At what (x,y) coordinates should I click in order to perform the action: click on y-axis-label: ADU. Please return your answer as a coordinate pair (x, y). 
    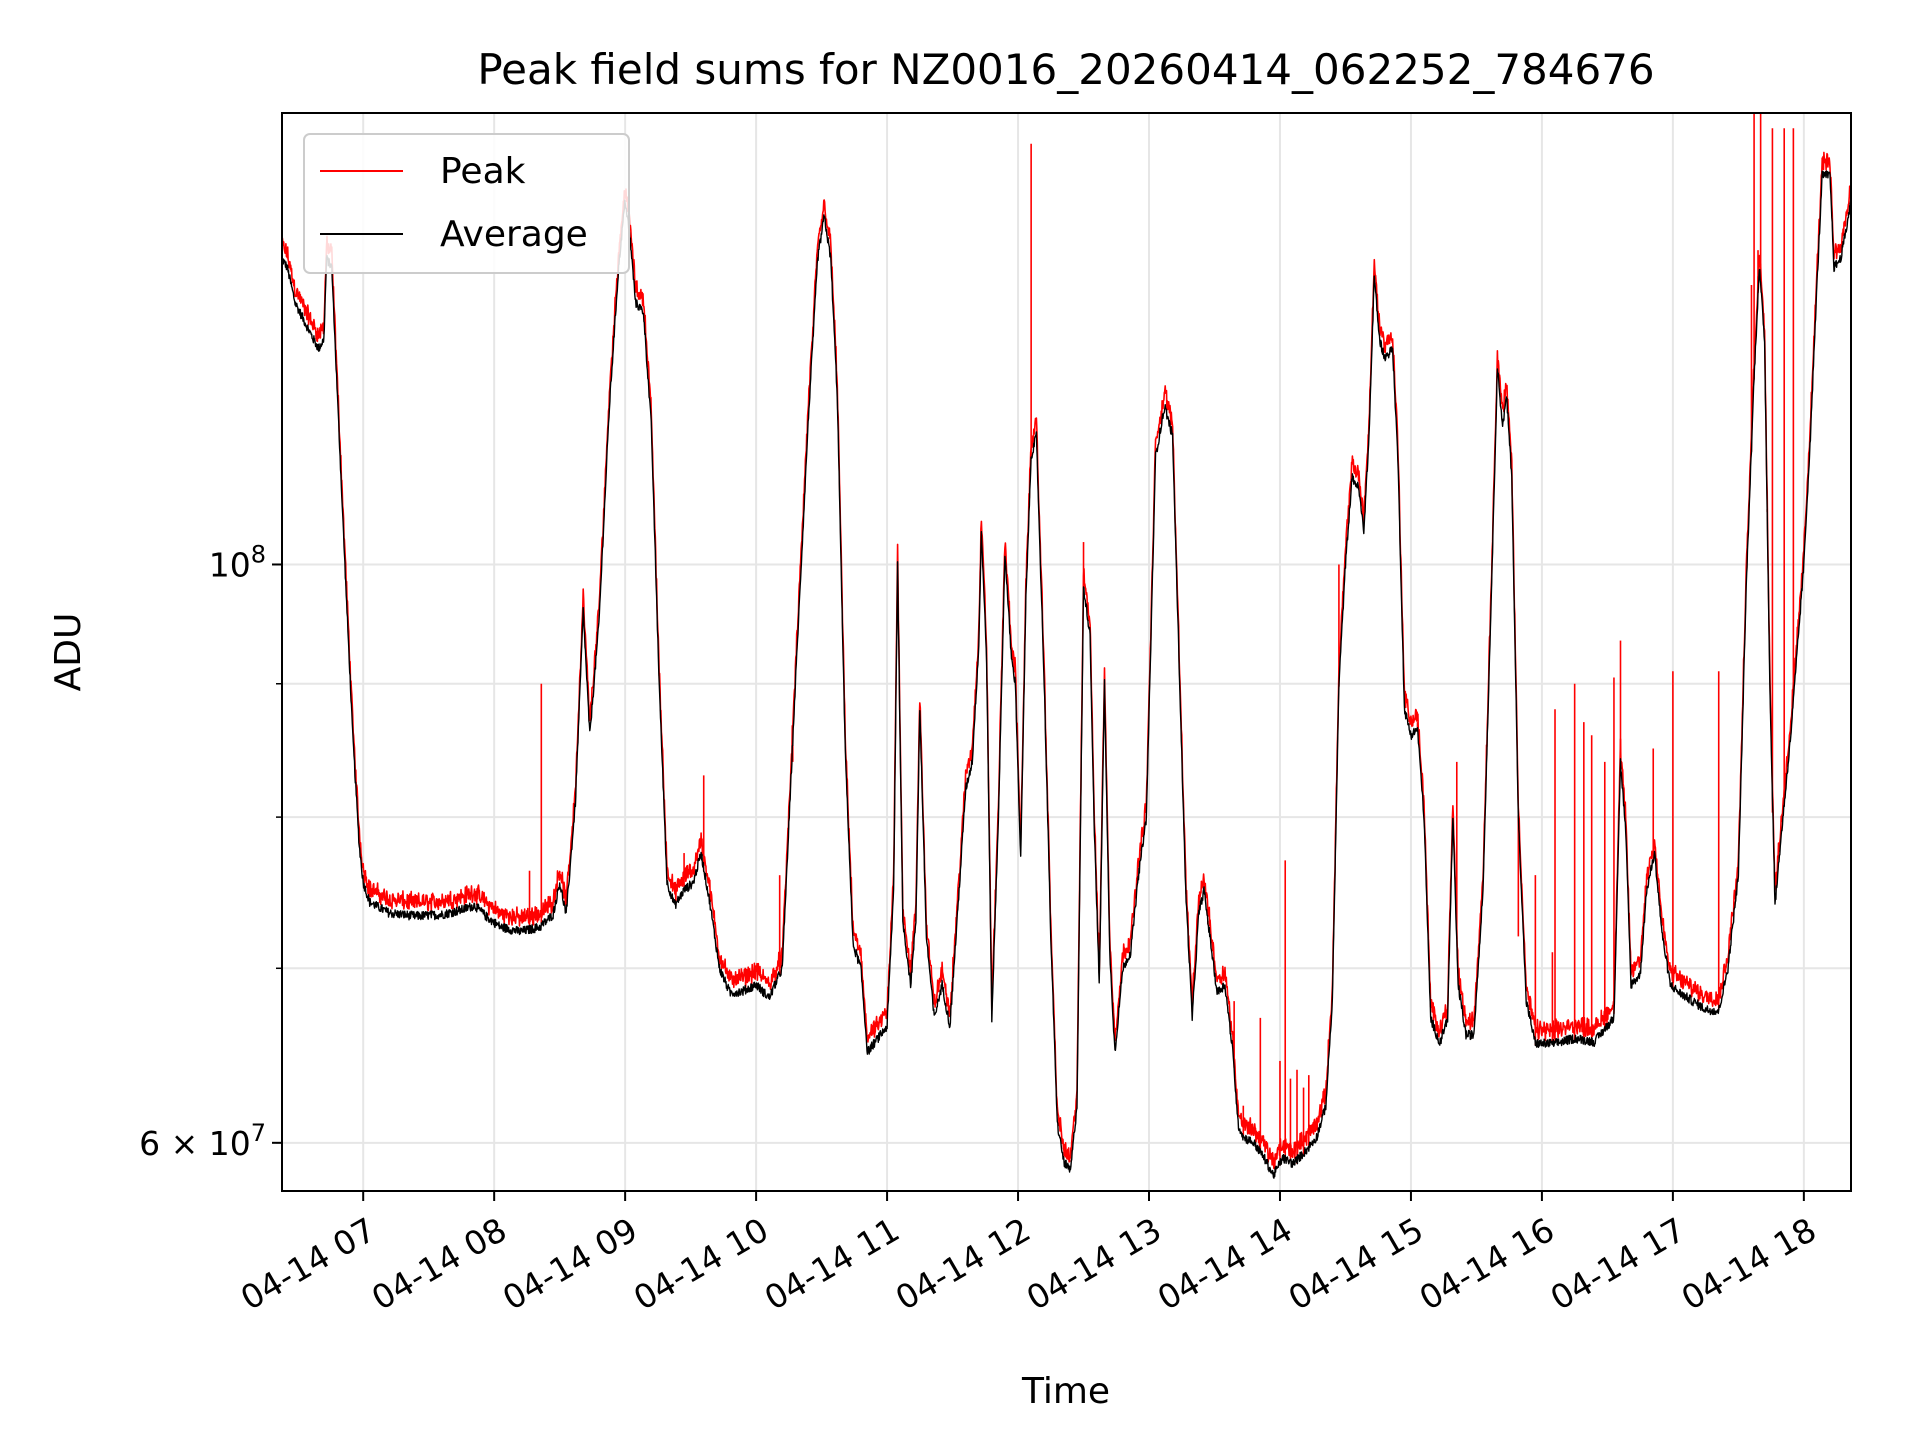
    Looking at the image, I should click on (68, 652).